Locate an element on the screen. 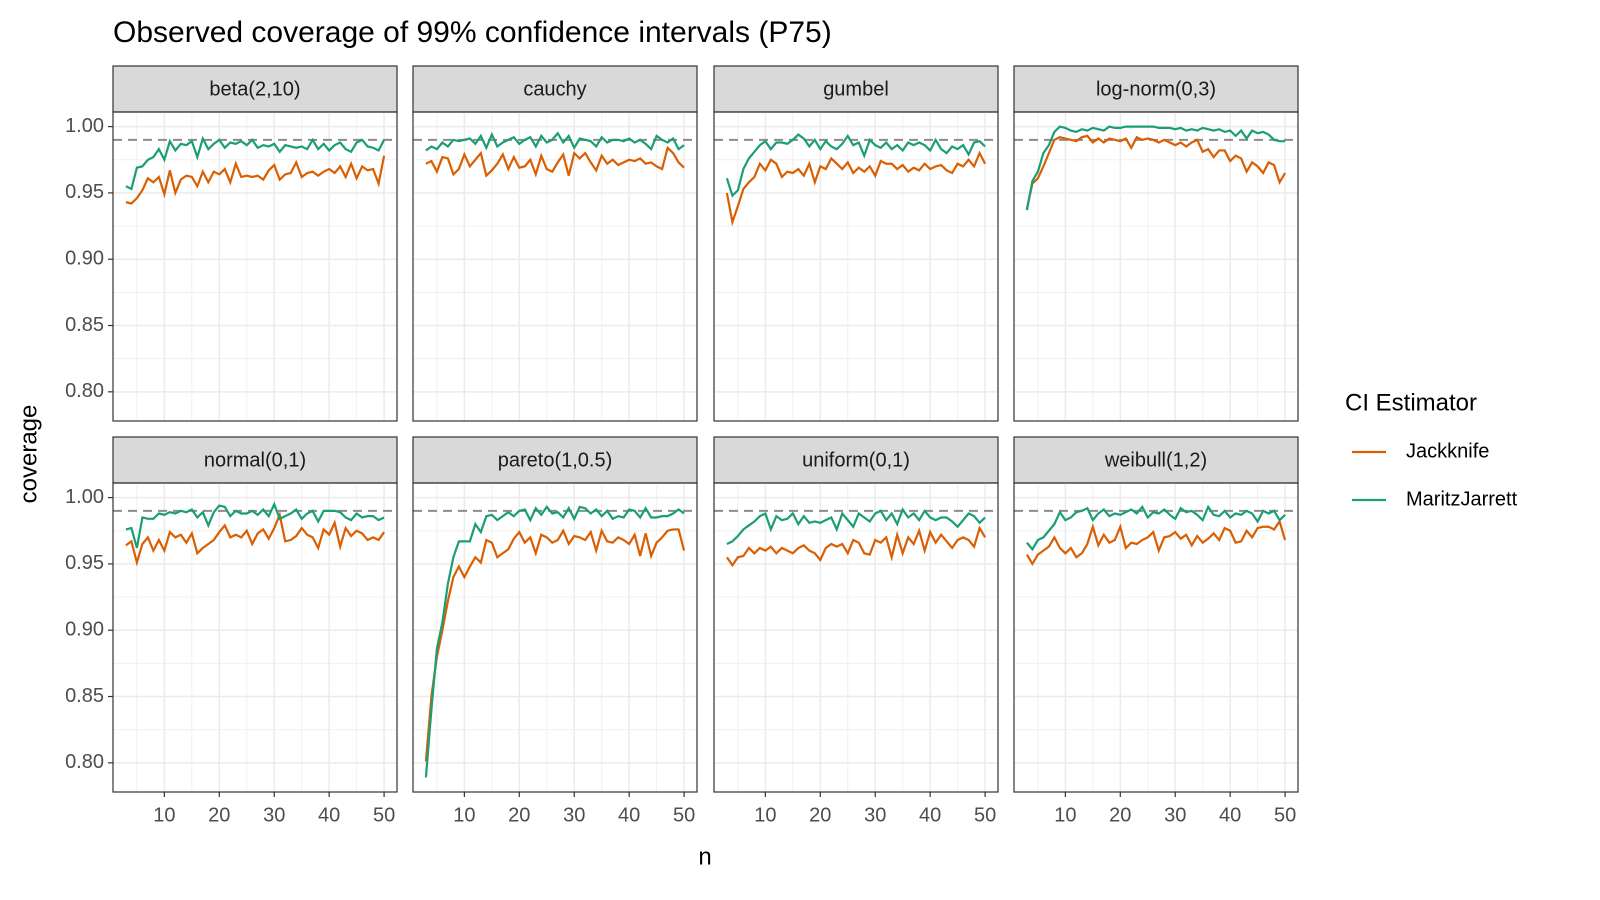 Image resolution: width=1600 pixels, height=900 pixels. legend-title: CI Estimator is located at coordinates (1411, 402).